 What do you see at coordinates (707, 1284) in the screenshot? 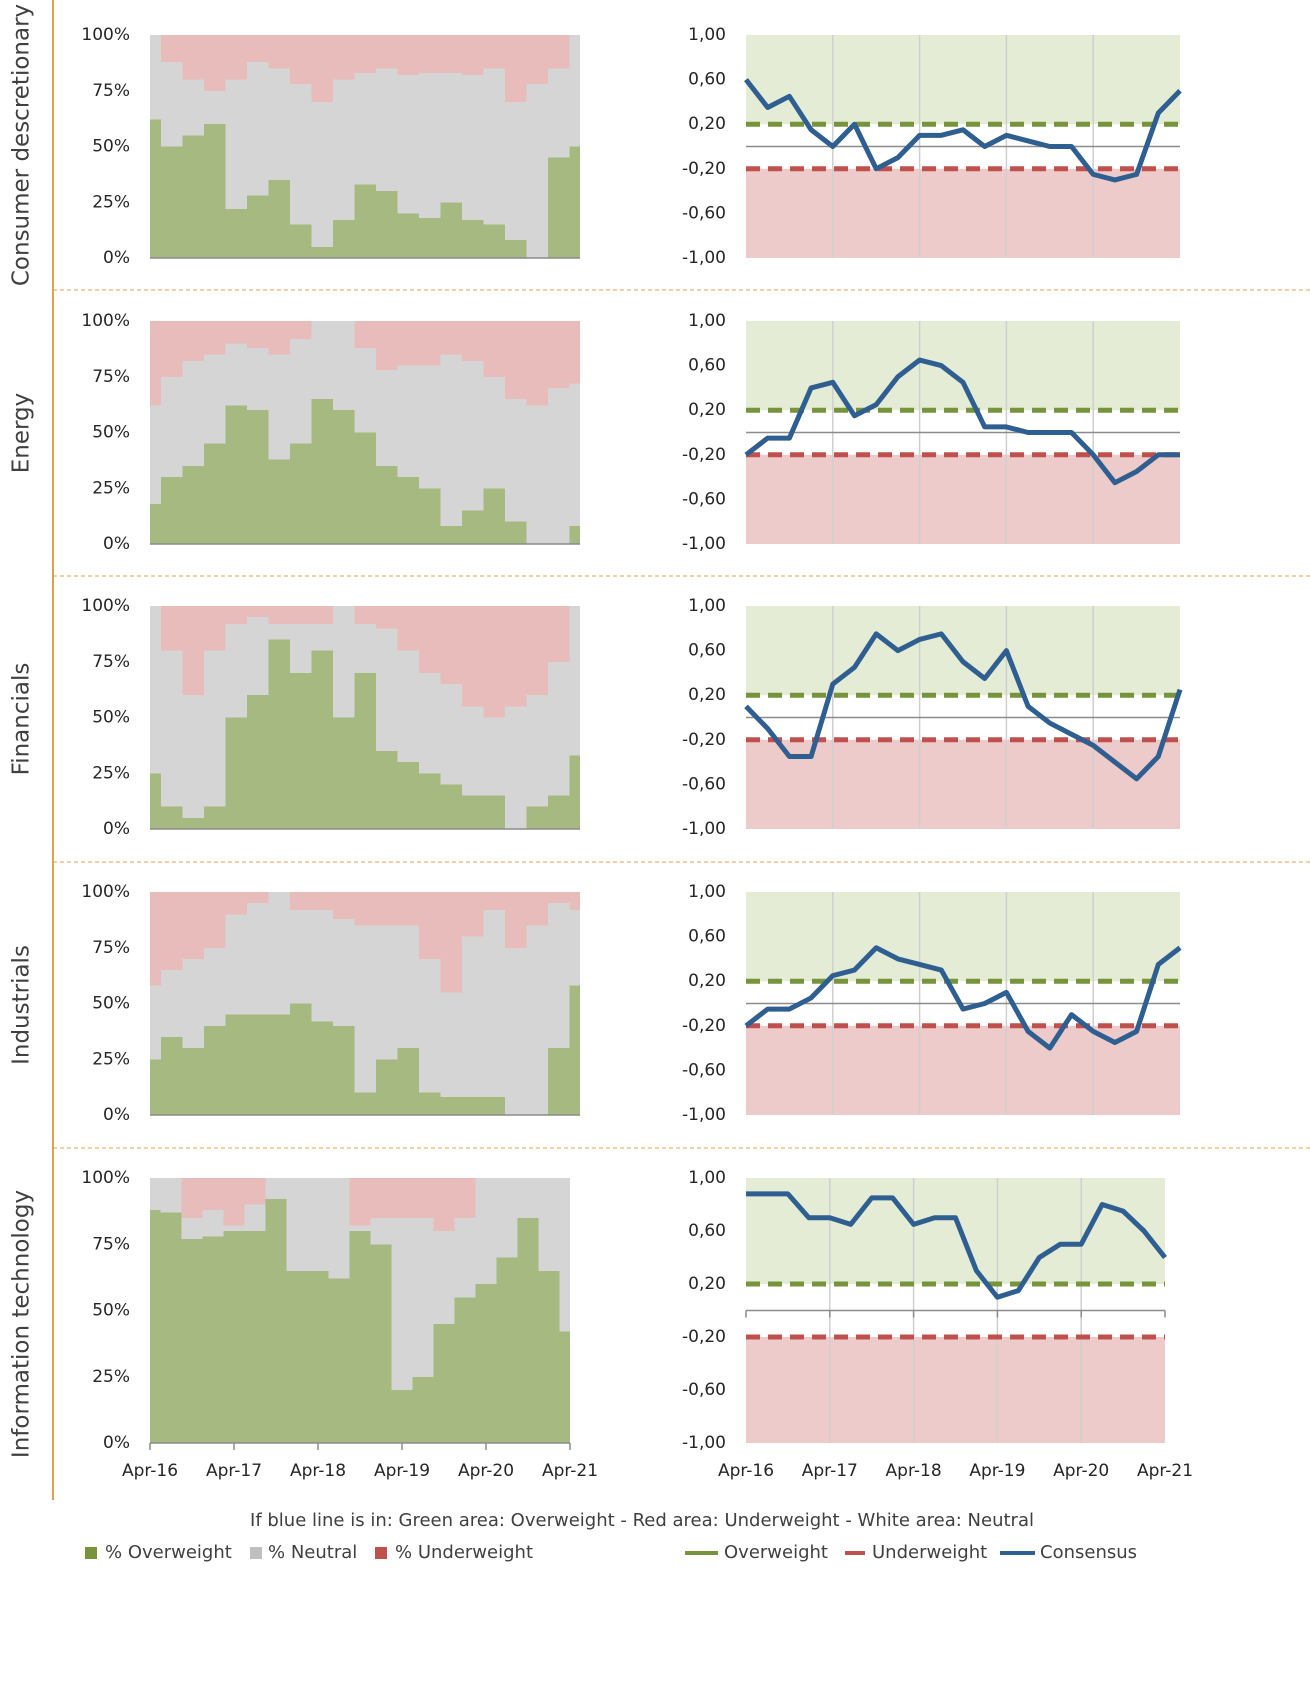
I see `y-tick-label: 0,20` at bounding box center [707, 1284].